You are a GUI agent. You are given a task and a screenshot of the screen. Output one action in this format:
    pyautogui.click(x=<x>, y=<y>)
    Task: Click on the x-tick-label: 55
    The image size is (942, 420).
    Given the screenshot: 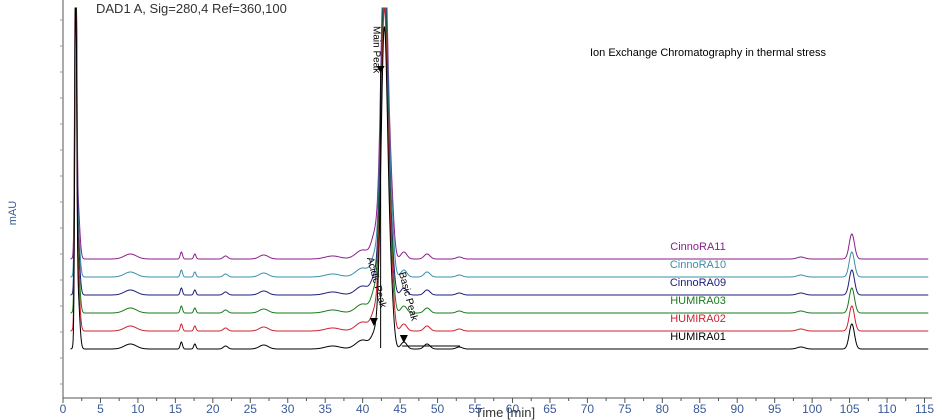 What is the action you would take?
    pyautogui.click(x=475, y=409)
    